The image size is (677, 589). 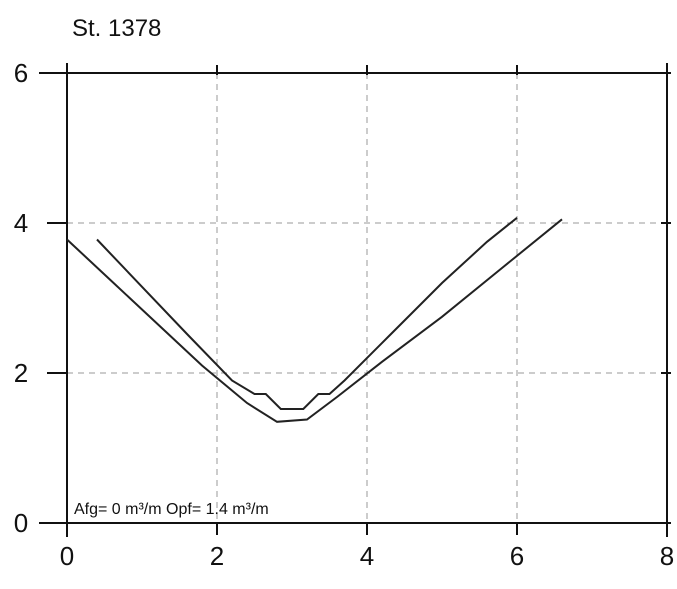 What do you see at coordinates (171, 509) in the screenshot?
I see `volume-annotation: Afg= 0 m³/m Opf= 1.4 m³/m` at bounding box center [171, 509].